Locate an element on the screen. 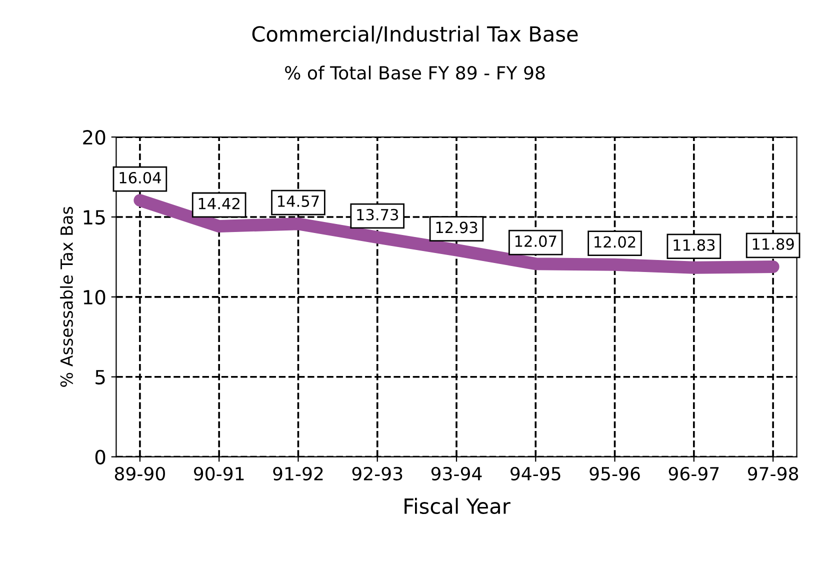 The width and height of the screenshot is (830, 571). data-label: 14.42 is located at coordinates (219, 204).